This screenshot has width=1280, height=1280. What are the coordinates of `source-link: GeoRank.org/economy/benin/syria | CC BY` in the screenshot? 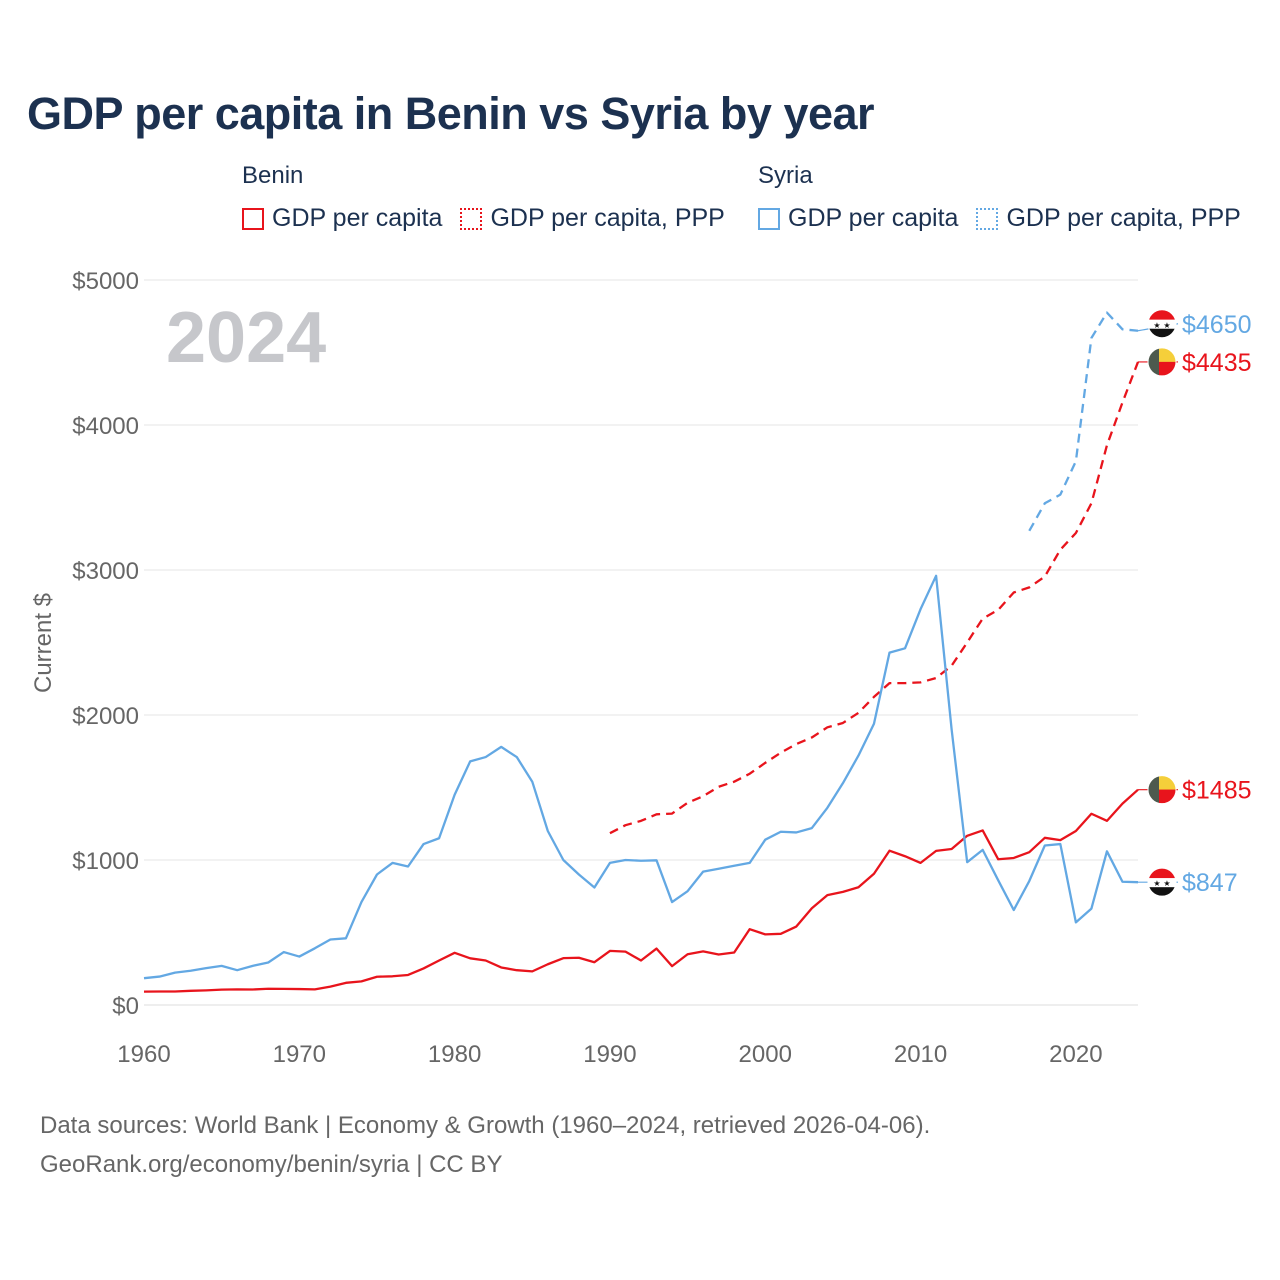 It's located at (271, 1164).